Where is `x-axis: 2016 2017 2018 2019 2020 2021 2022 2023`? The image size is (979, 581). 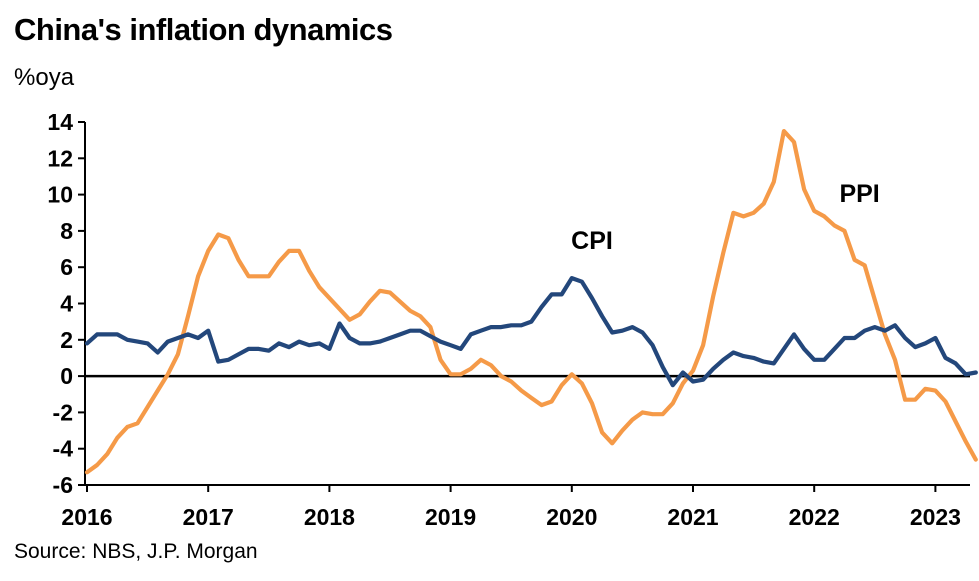 x-axis: 2016 2017 2018 2019 2020 2021 2022 2023 is located at coordinates (515, 507).